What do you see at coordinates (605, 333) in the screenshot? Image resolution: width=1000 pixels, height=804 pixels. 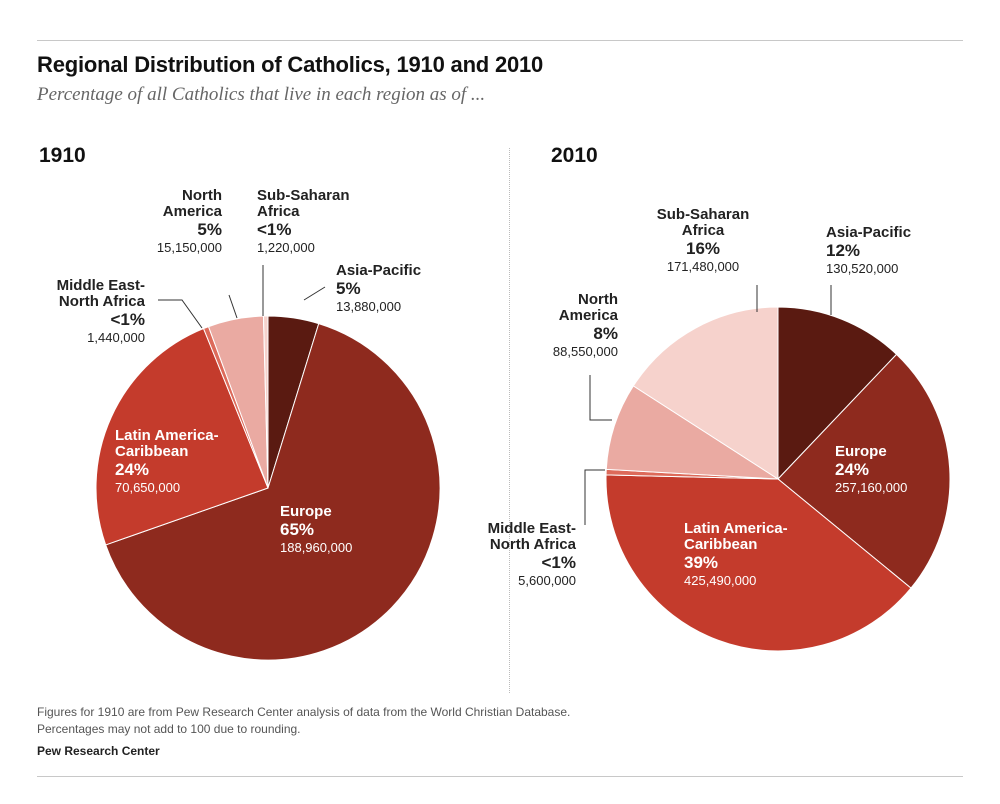 I see `slice-percent-2010-north_america: 8%` at bounding box center [605, 333].